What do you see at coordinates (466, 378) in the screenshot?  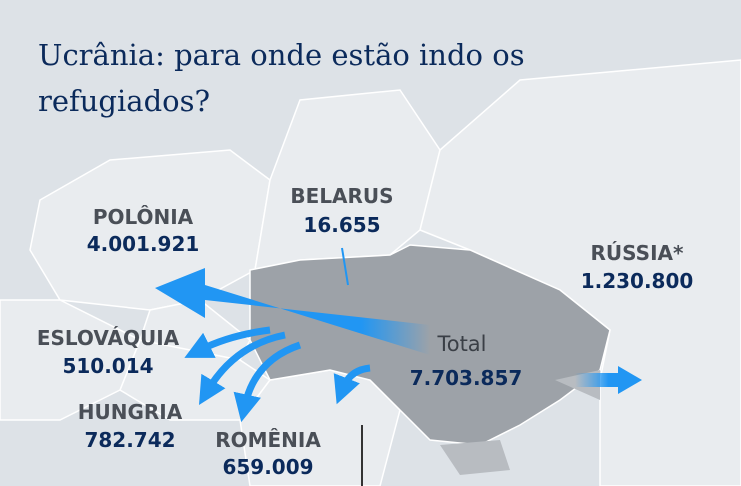 I see `total-value: 7.703.857` at bounding box center [466, 378].